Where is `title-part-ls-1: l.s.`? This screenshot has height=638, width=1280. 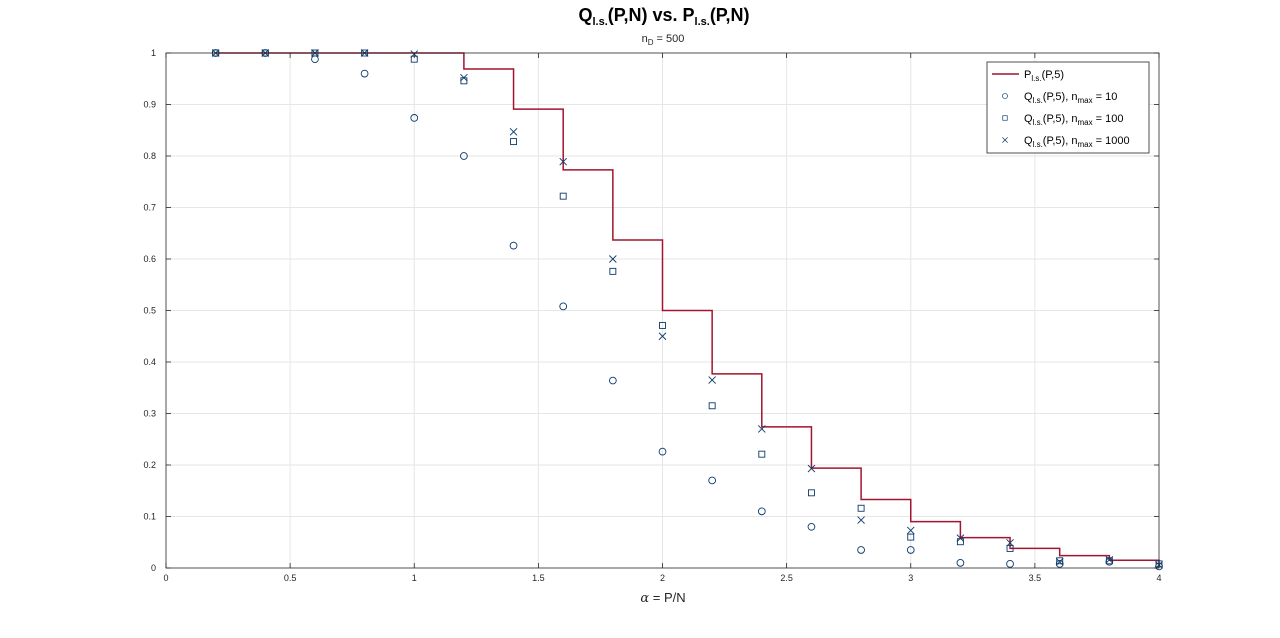 title-part-ls-1: l.s. is located at coordinates (600, 22).